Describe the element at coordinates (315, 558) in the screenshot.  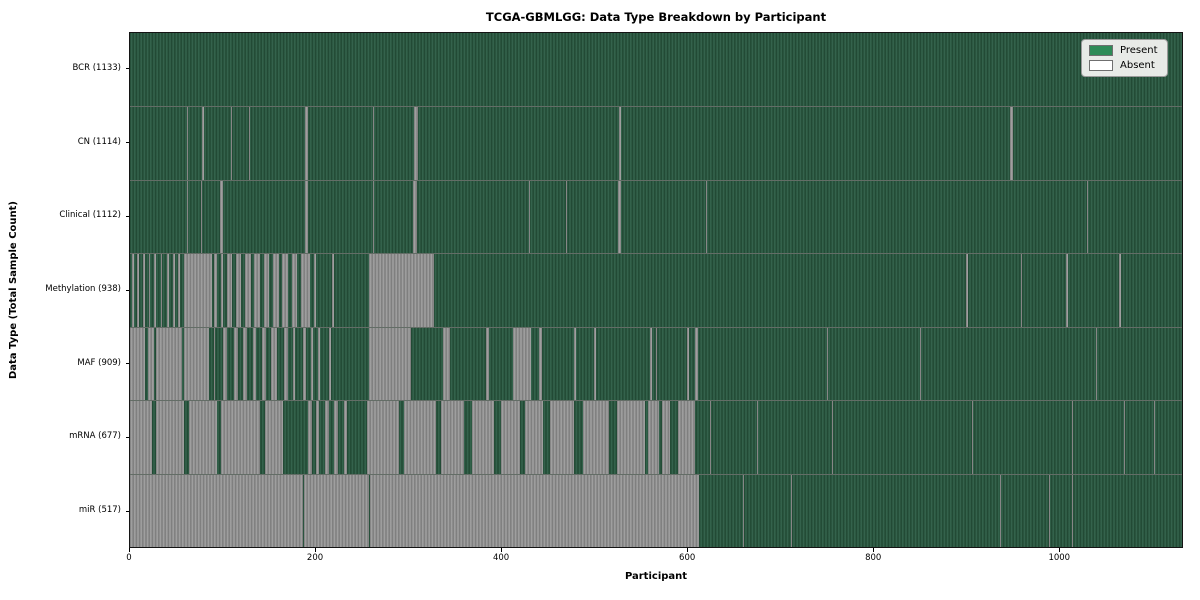
I see `xtick-label-200: 200` at that location.